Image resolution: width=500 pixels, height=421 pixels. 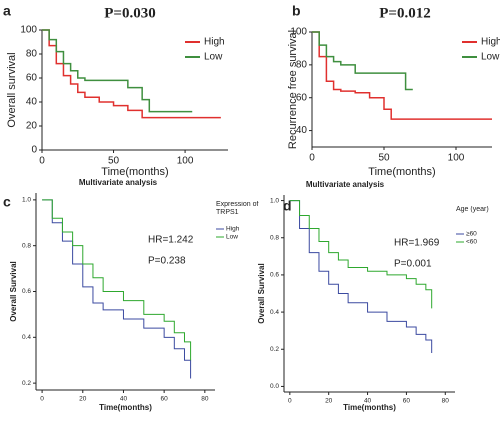 What do you see at coordinates (404, 13) in the screenshot?
I see `chart-title: P=0.012` at bounding box center [404, 13].